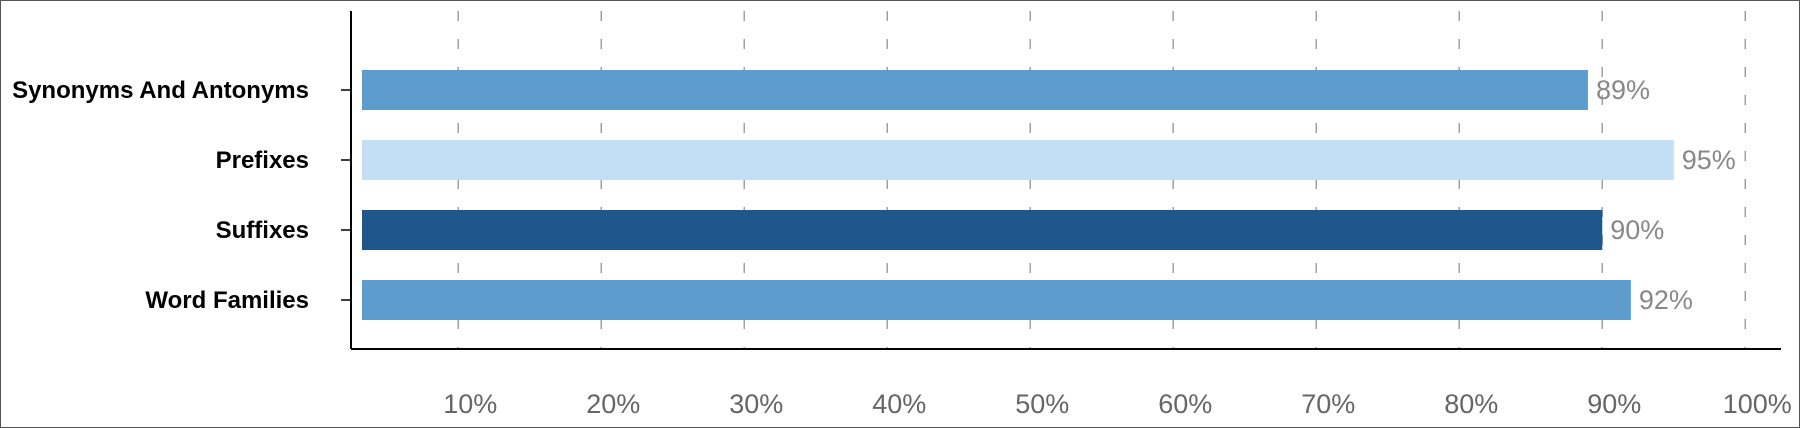  I want to click on bar-word-families, so click(996, 300).